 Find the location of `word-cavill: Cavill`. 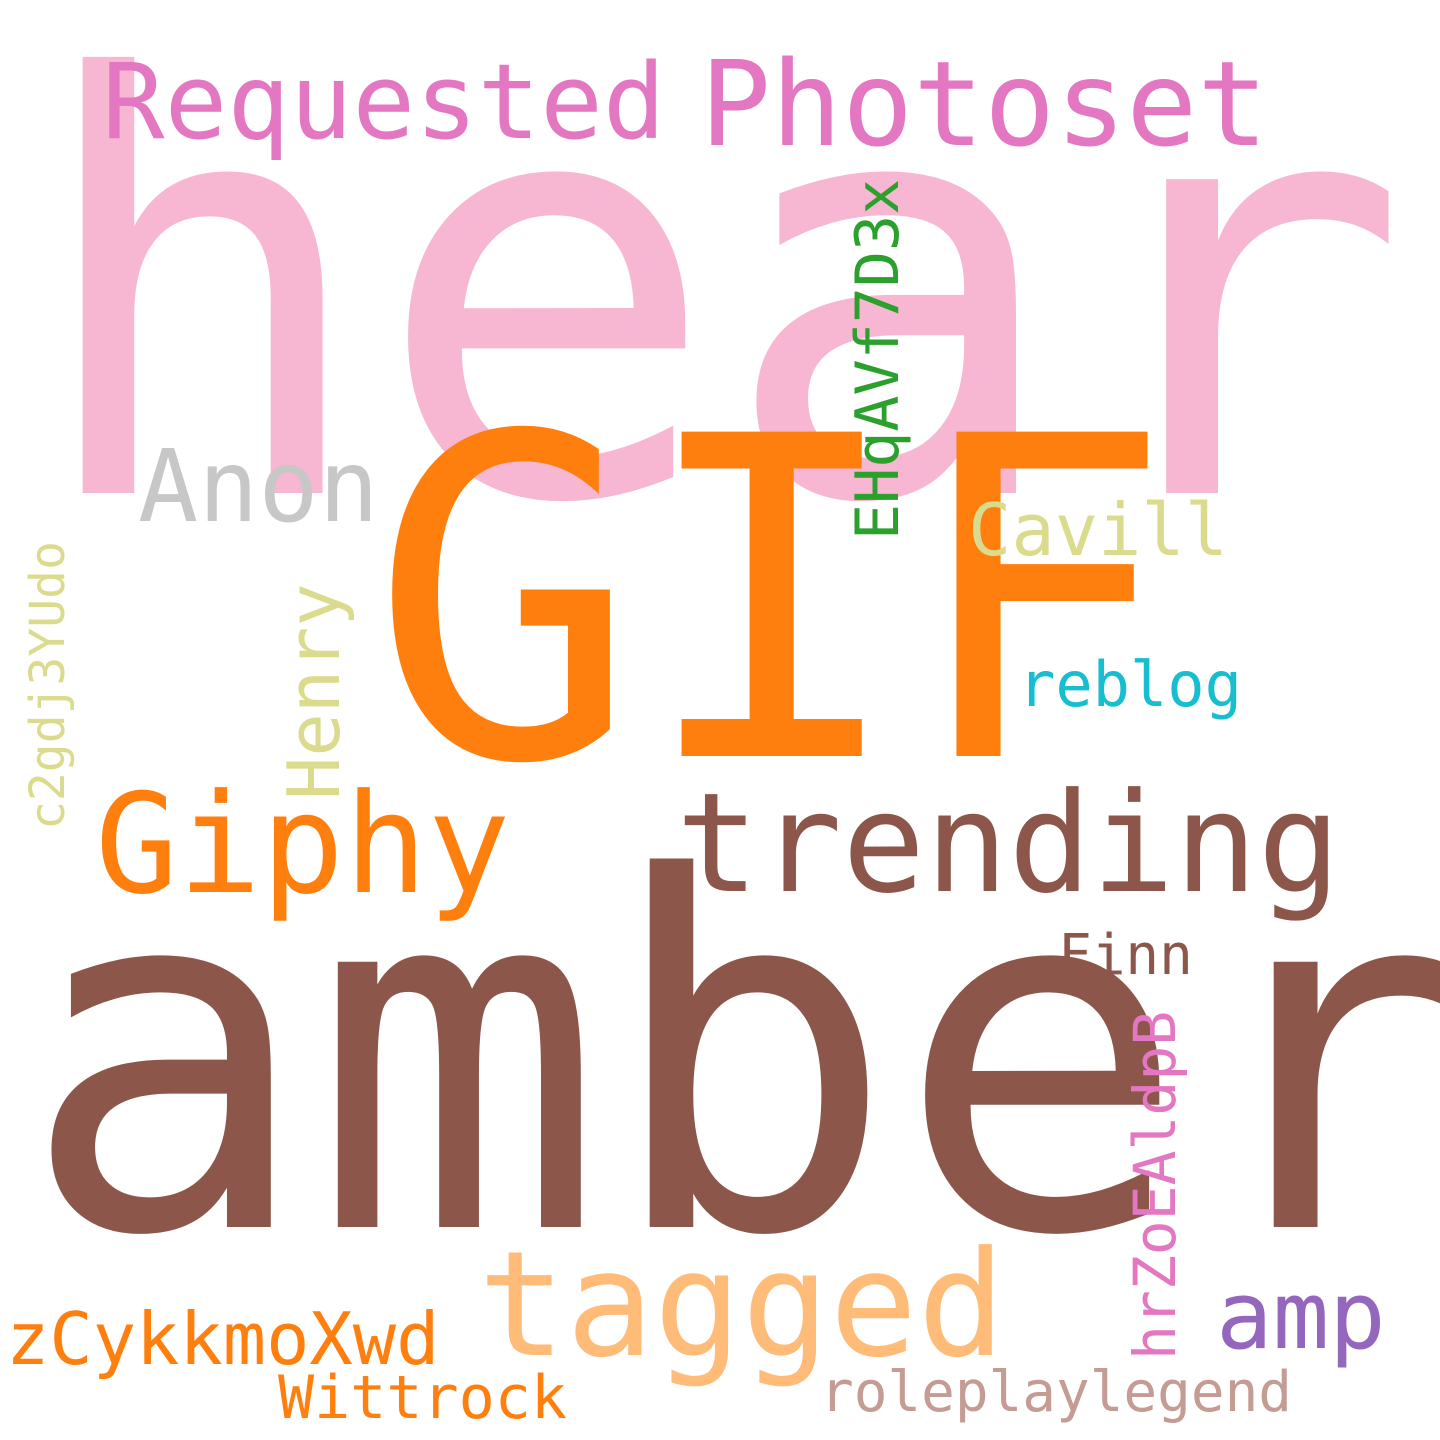

word-cavill: Cavill is located at coordinates (1098, 530).